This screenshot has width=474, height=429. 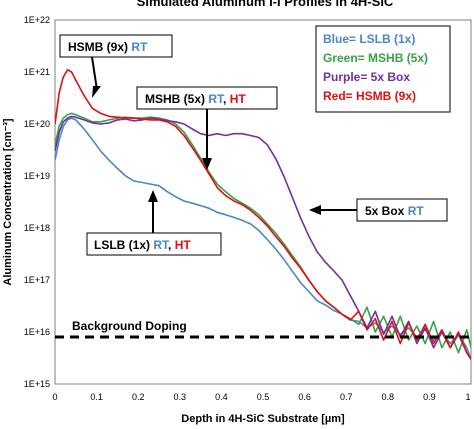 What do you see at coordinates (37, 280) in the screenshot?
I see `y-tick-label: 1E+17` at bounding box center [37, 280].